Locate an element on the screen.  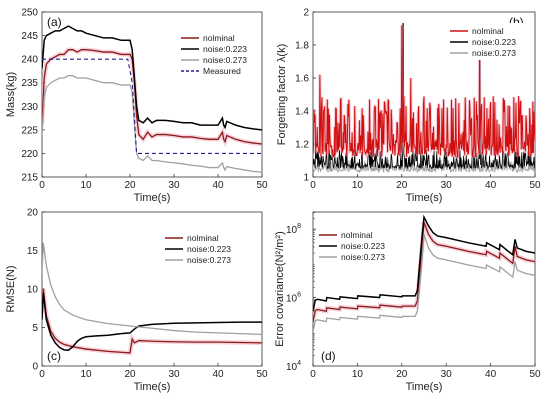
y-tick-label: 20 is located at coordinates (33, 213).